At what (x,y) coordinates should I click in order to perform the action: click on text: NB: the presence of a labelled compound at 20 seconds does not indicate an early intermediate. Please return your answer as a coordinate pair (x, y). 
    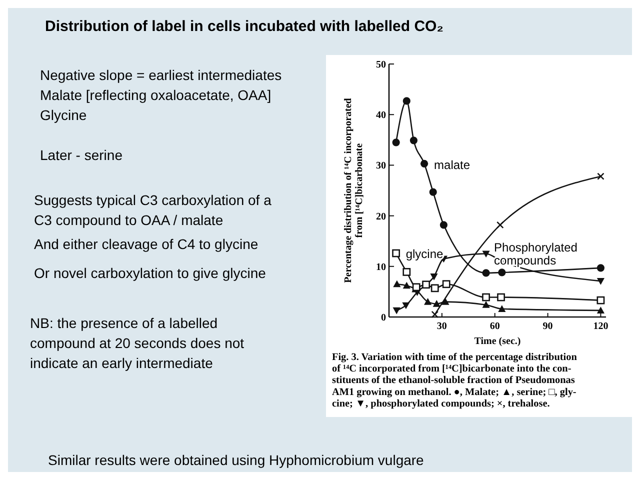
    Looking at the image, I should click on (137, 343).